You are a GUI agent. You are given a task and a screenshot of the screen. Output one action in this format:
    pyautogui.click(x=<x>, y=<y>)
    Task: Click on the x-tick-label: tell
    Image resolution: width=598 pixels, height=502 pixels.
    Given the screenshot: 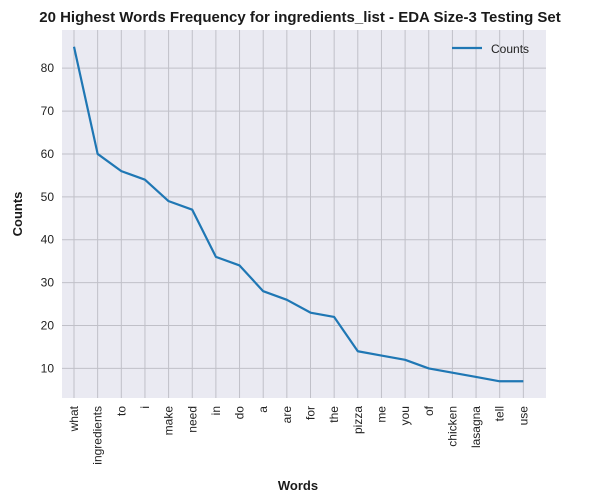 What is the action you would take?
    pyautogui.click(x=500, y=413)
    